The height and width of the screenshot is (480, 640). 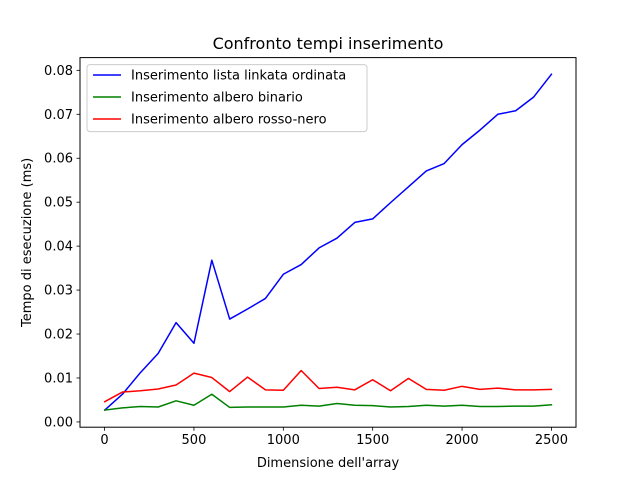 What do you see at coordinates (551, 440) in the screenshot?
I see `x-tick-label: 2500` at bounding box center [551, 440].